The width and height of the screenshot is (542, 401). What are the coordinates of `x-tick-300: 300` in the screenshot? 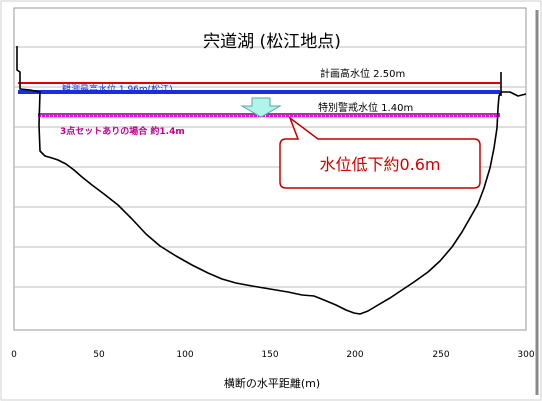 It's located at (525, 355).